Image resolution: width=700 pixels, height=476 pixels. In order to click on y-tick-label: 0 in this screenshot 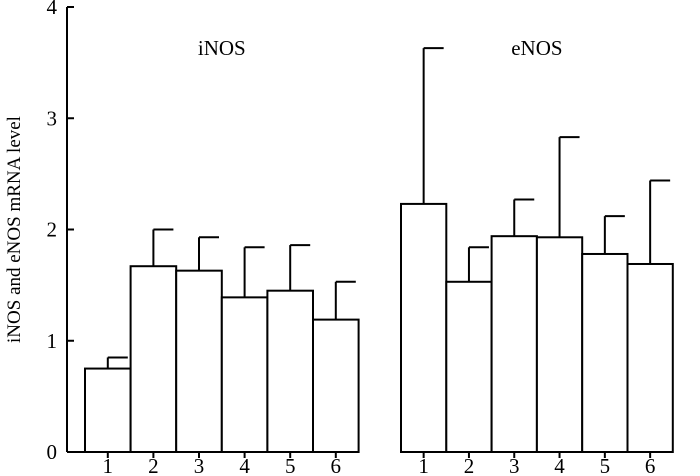, I will do `click(52, 452)`.